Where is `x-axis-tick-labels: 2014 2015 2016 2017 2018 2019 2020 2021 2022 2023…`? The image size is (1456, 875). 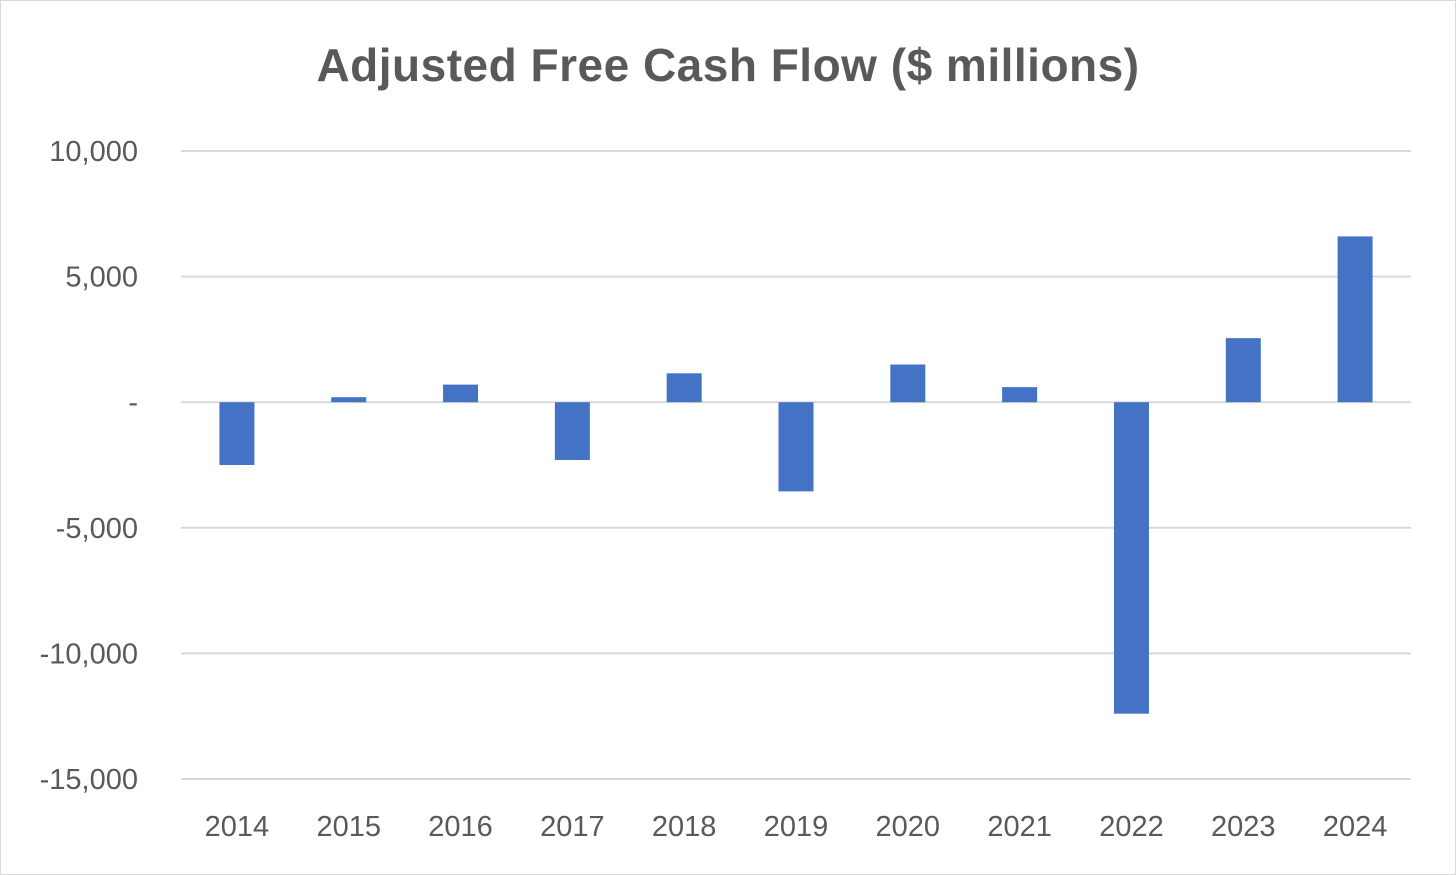
x-axis-tick-labels: 2014 2015 2016 2017 2018 2019 2020 2021 2022 2023… is located at coordinates (796, 827).